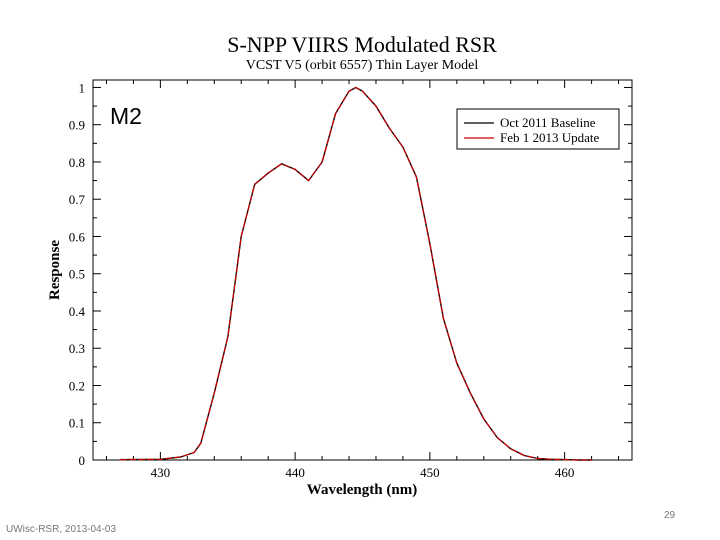 The image size is (720, 540). Describe the element at coordinates (362, 490) in the screenshot. I see `x-axis-label: Wavelength (nm)` at that location.